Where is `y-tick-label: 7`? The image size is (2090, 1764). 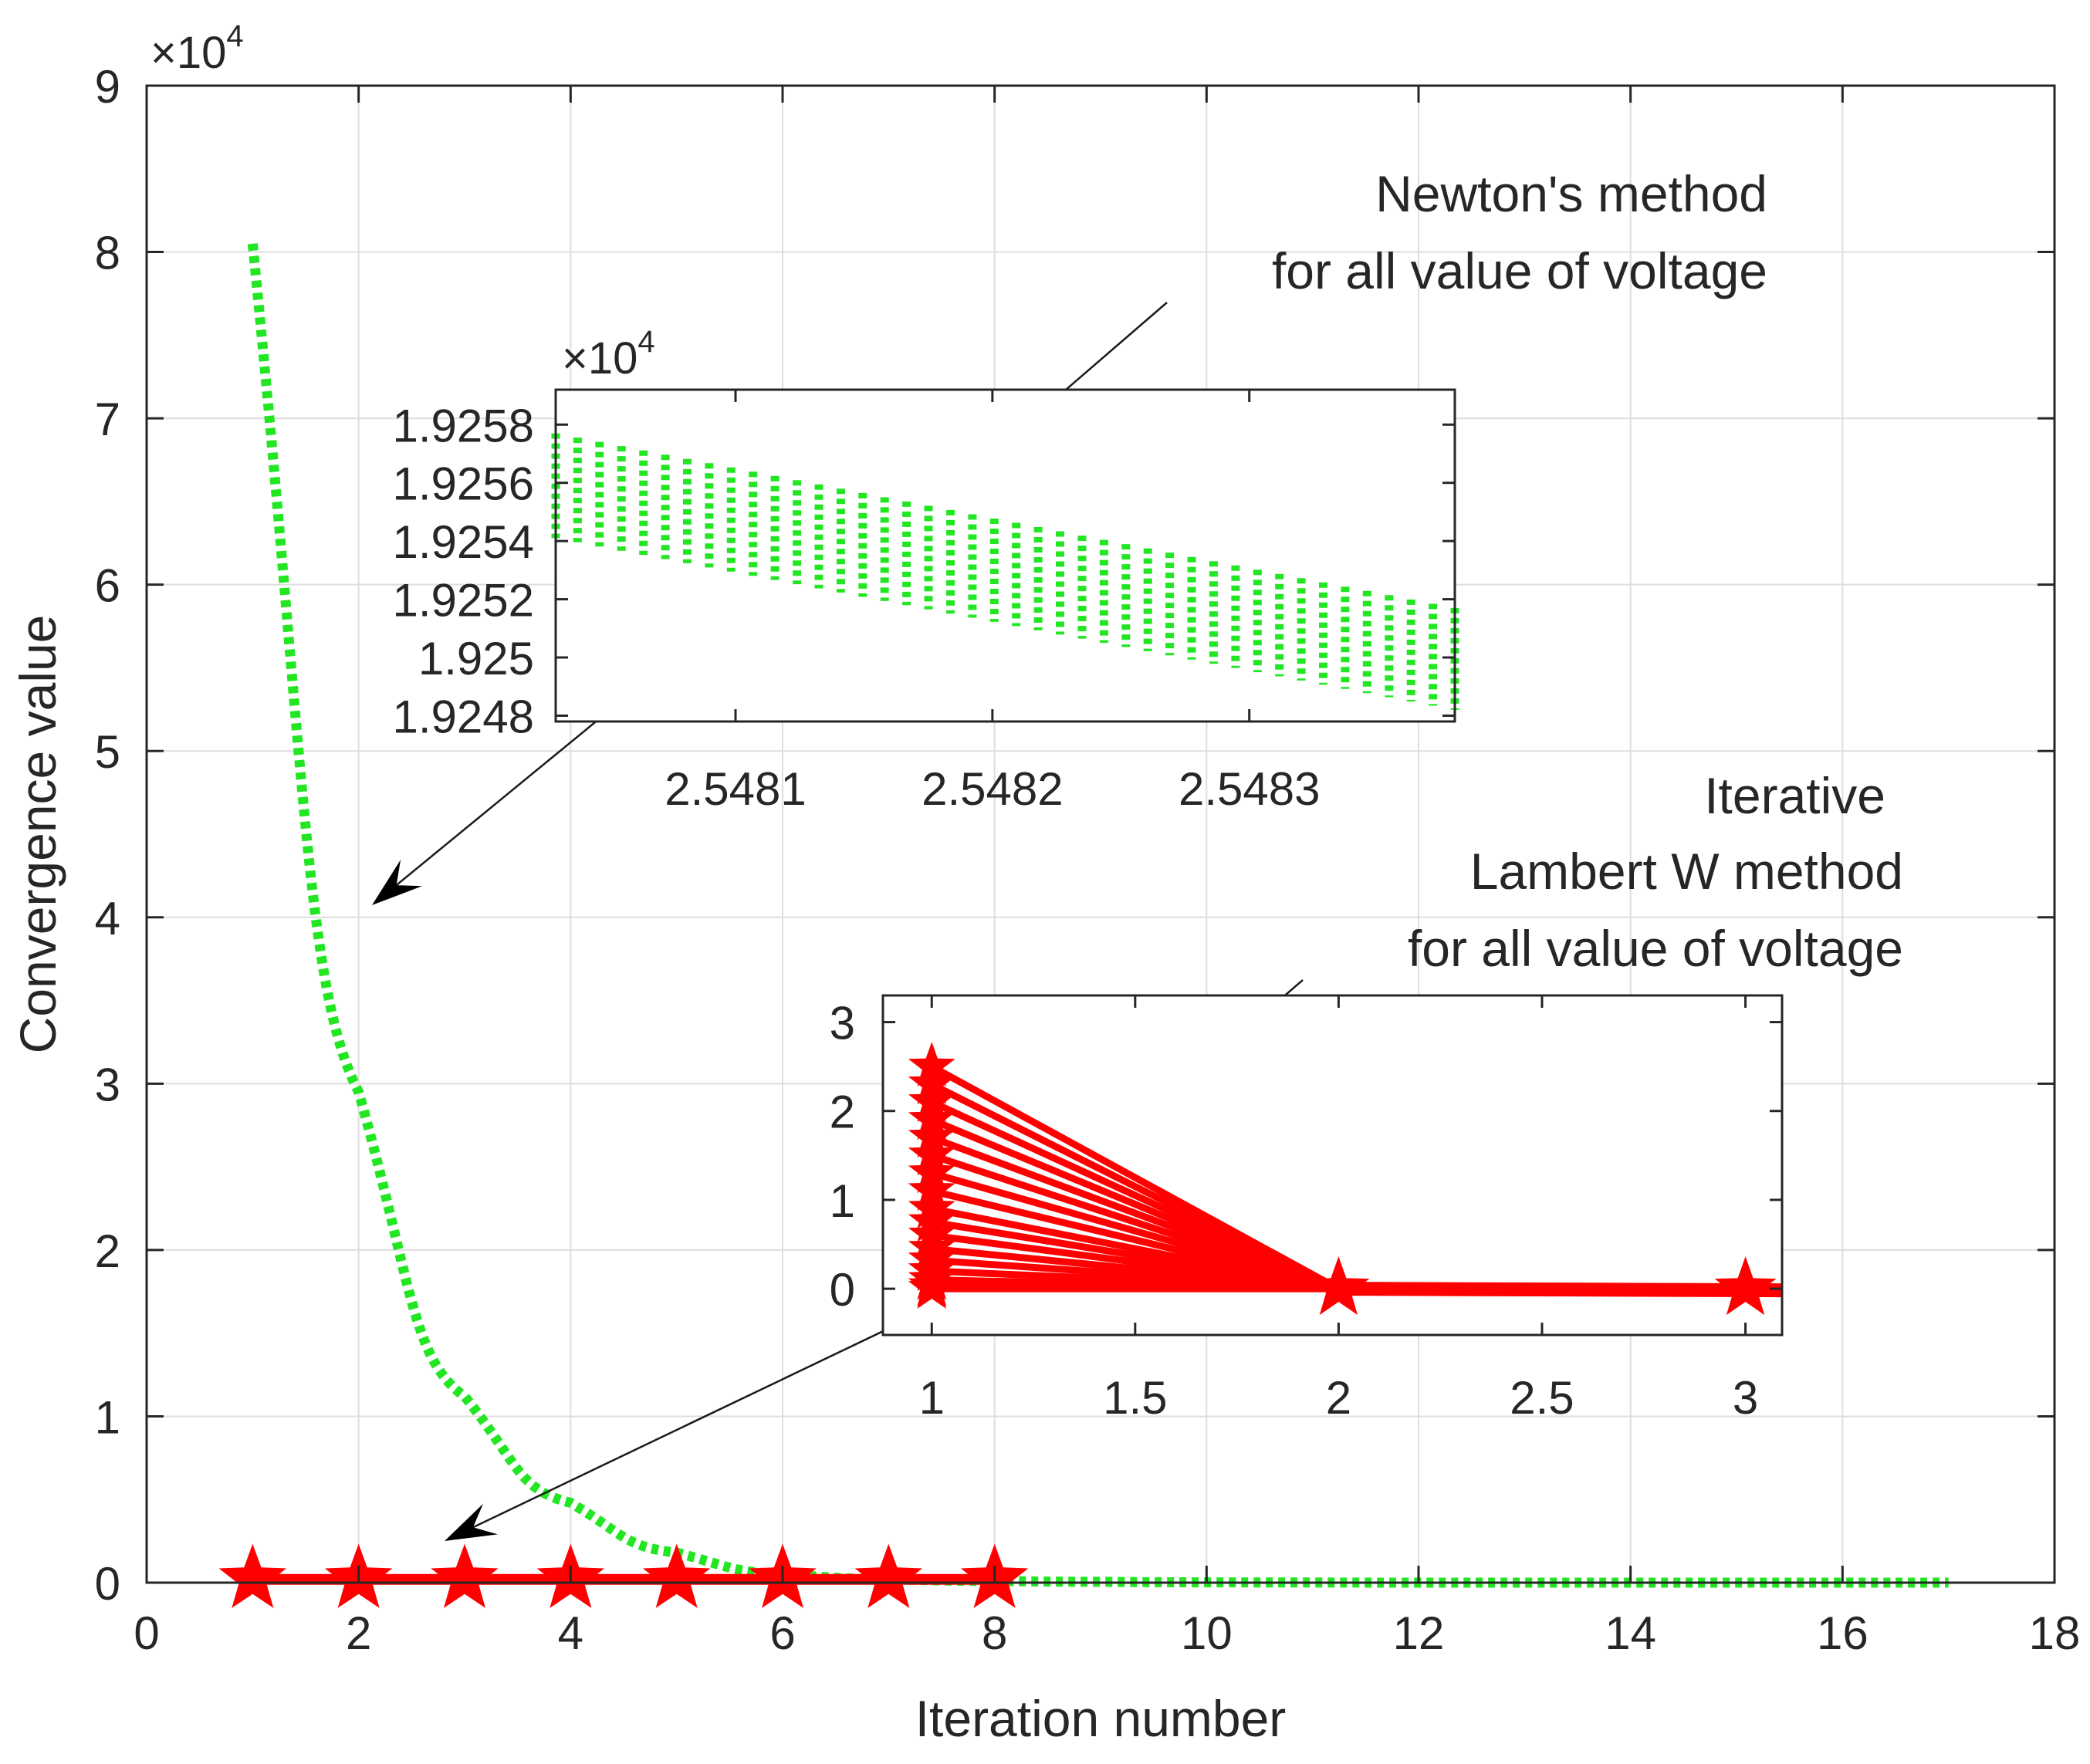 y-tick-label: 7 is located at coordinates (108, 419).